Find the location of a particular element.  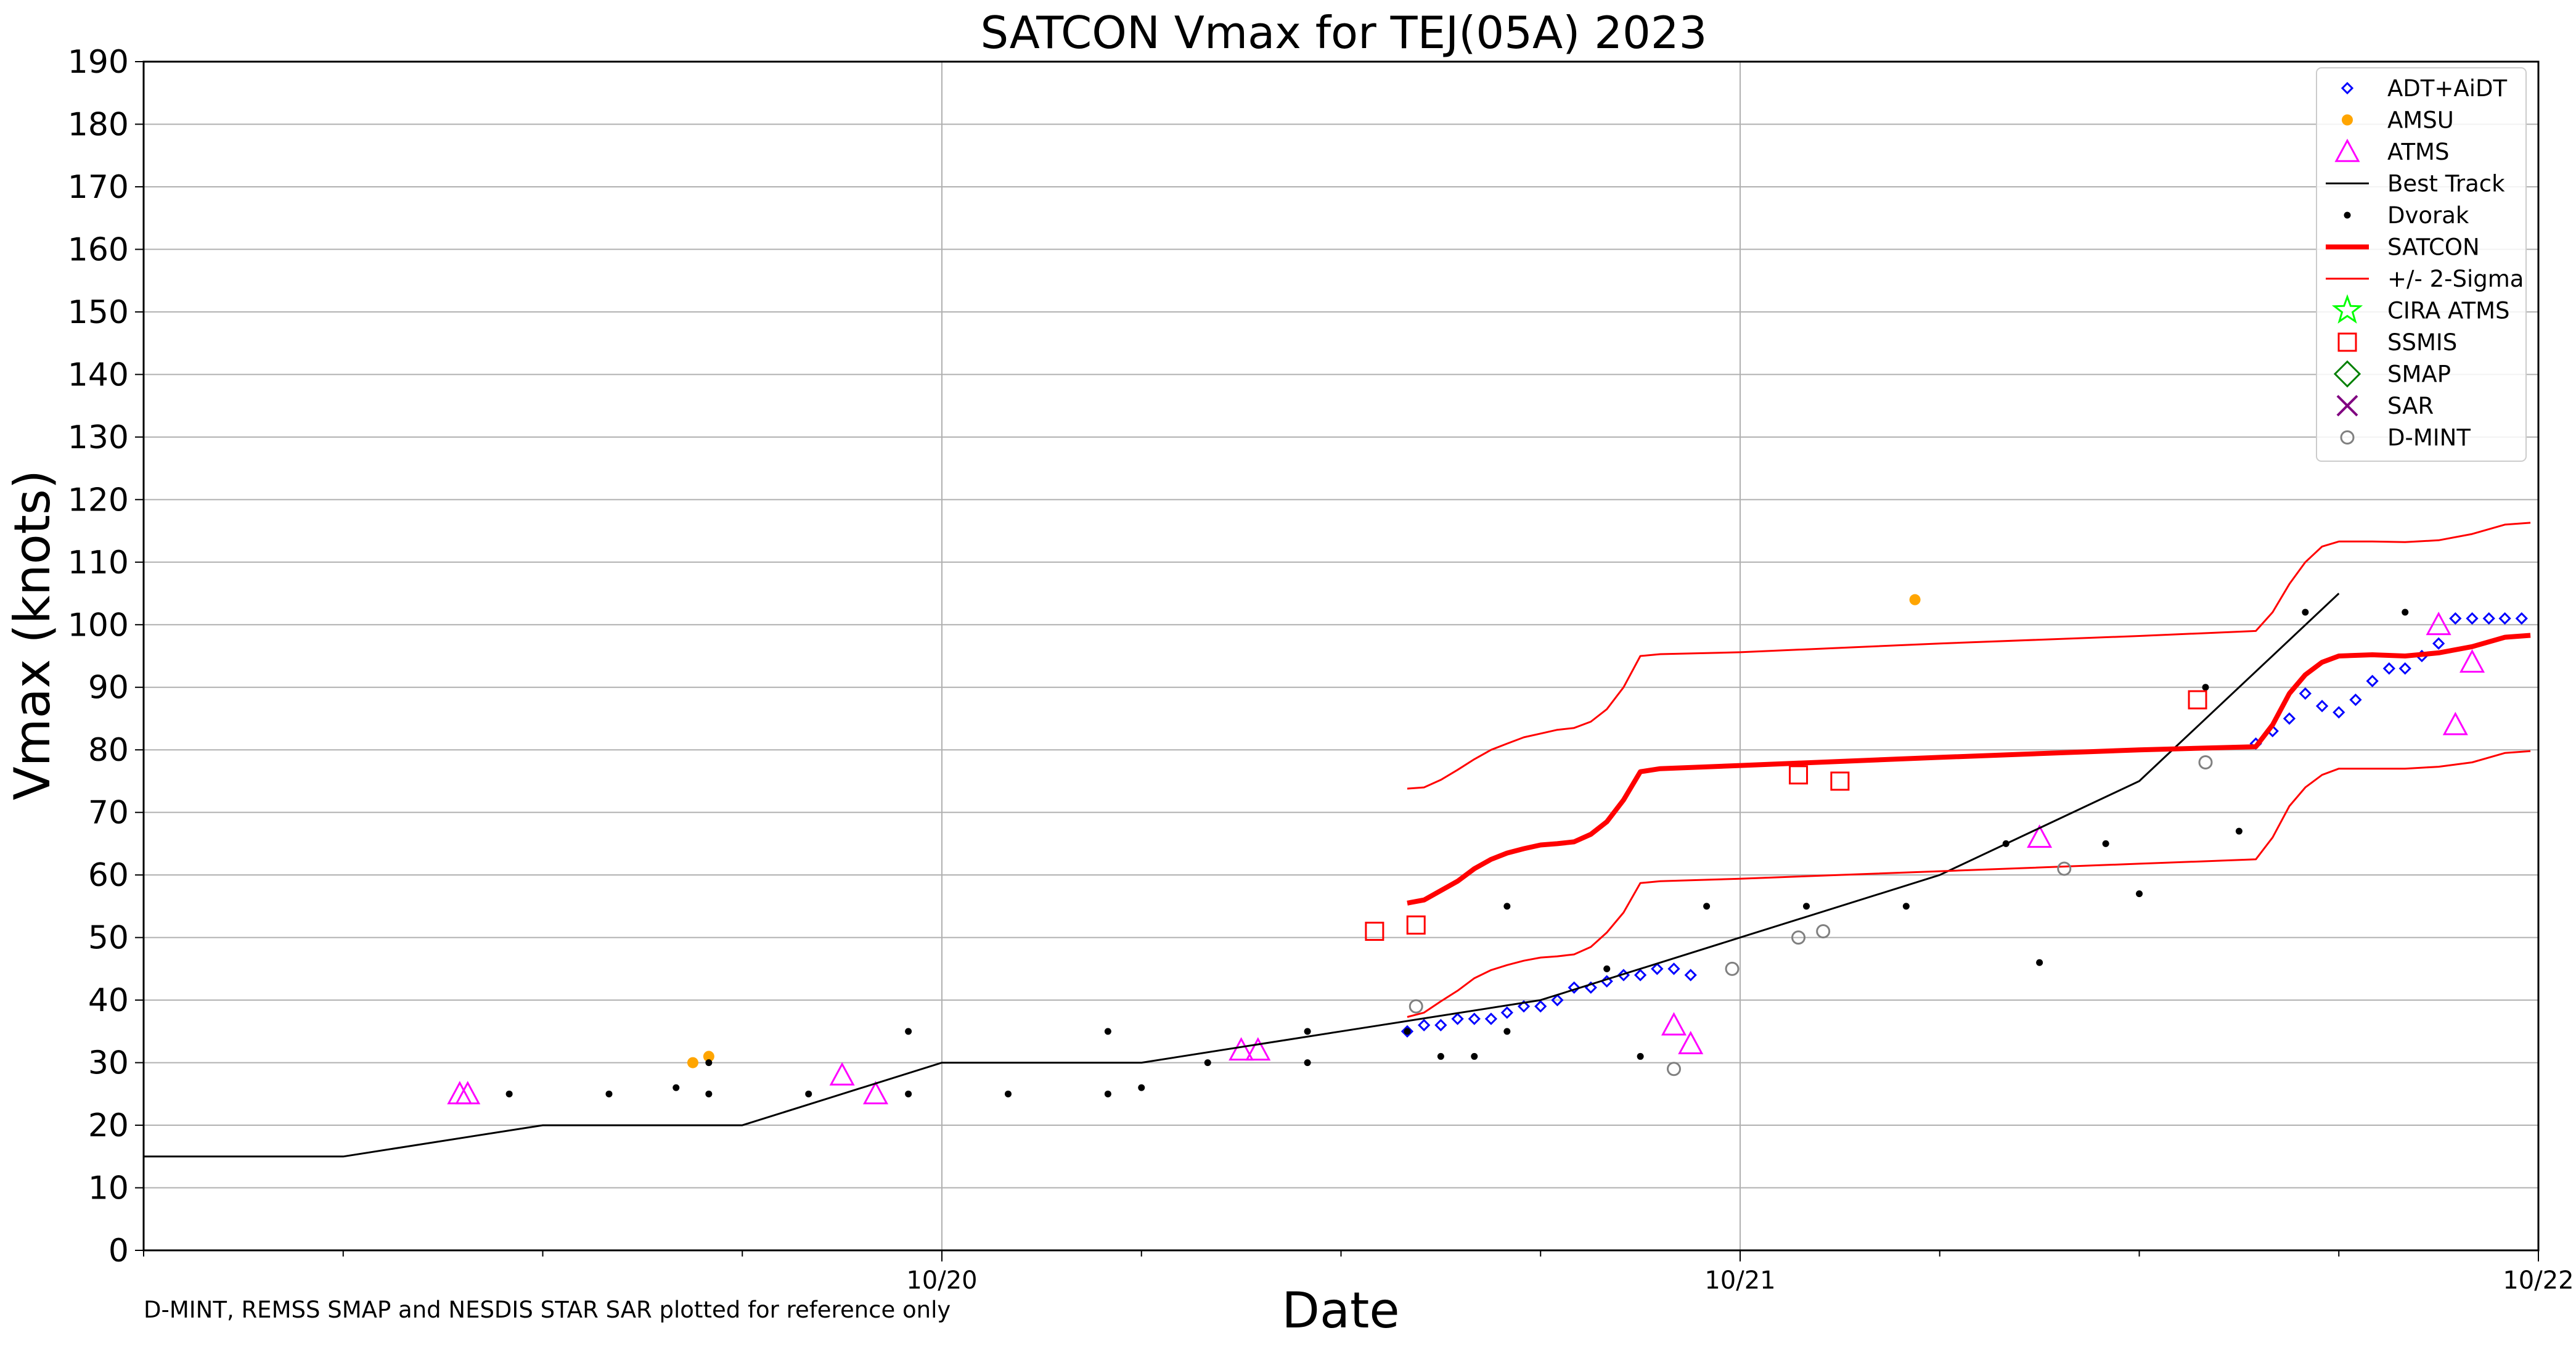

y-tick-label: 80 is located at coordinates (108, 750).